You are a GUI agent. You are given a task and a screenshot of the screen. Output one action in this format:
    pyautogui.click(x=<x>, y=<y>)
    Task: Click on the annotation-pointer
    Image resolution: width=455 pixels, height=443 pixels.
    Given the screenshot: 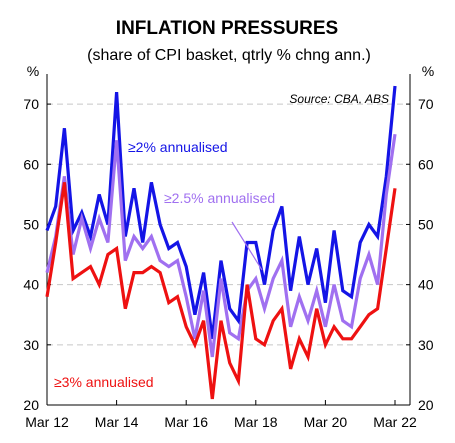 What is the action you would take?
    pyautogui.click(x=247, y=246)
    